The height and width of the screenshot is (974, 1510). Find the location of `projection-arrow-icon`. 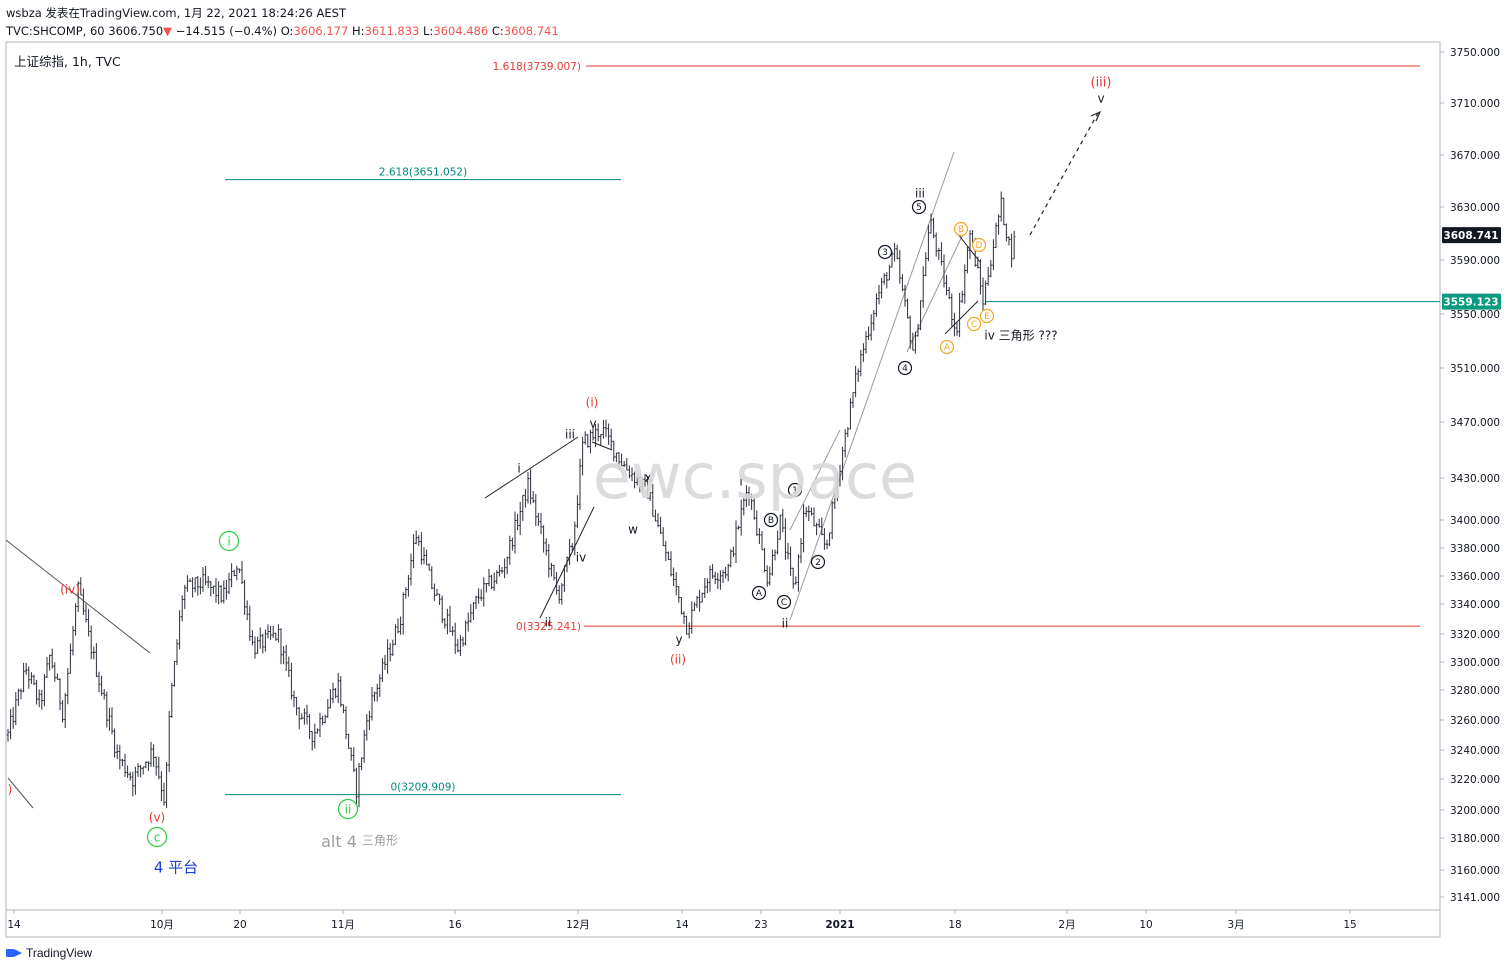

projection-arrow-icon is located at coordinates (1096, 116).